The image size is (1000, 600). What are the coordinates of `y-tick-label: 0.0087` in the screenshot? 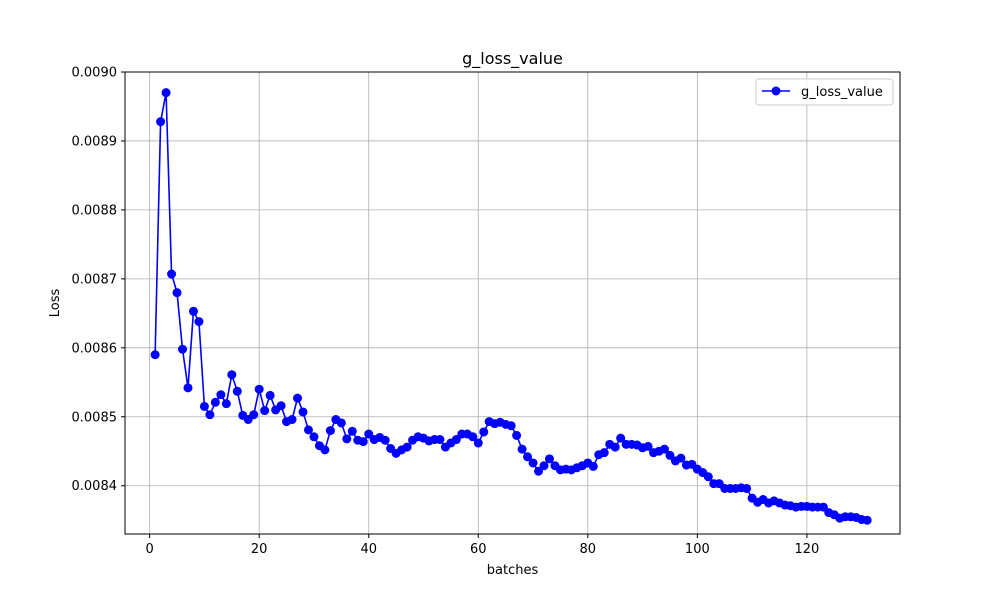 It's located at (95, 279).